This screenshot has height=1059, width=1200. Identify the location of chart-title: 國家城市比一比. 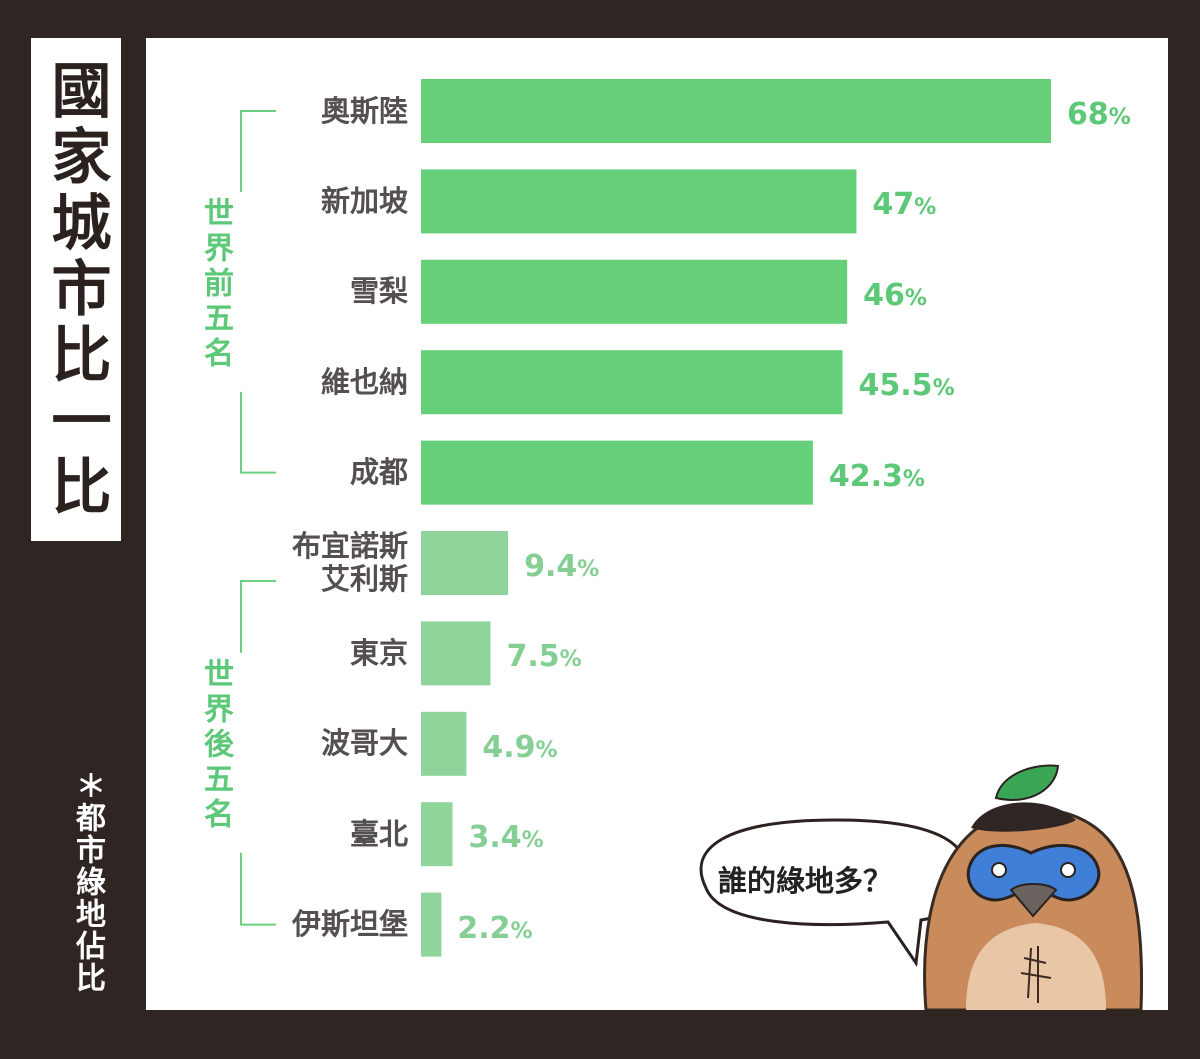
(76, 289).